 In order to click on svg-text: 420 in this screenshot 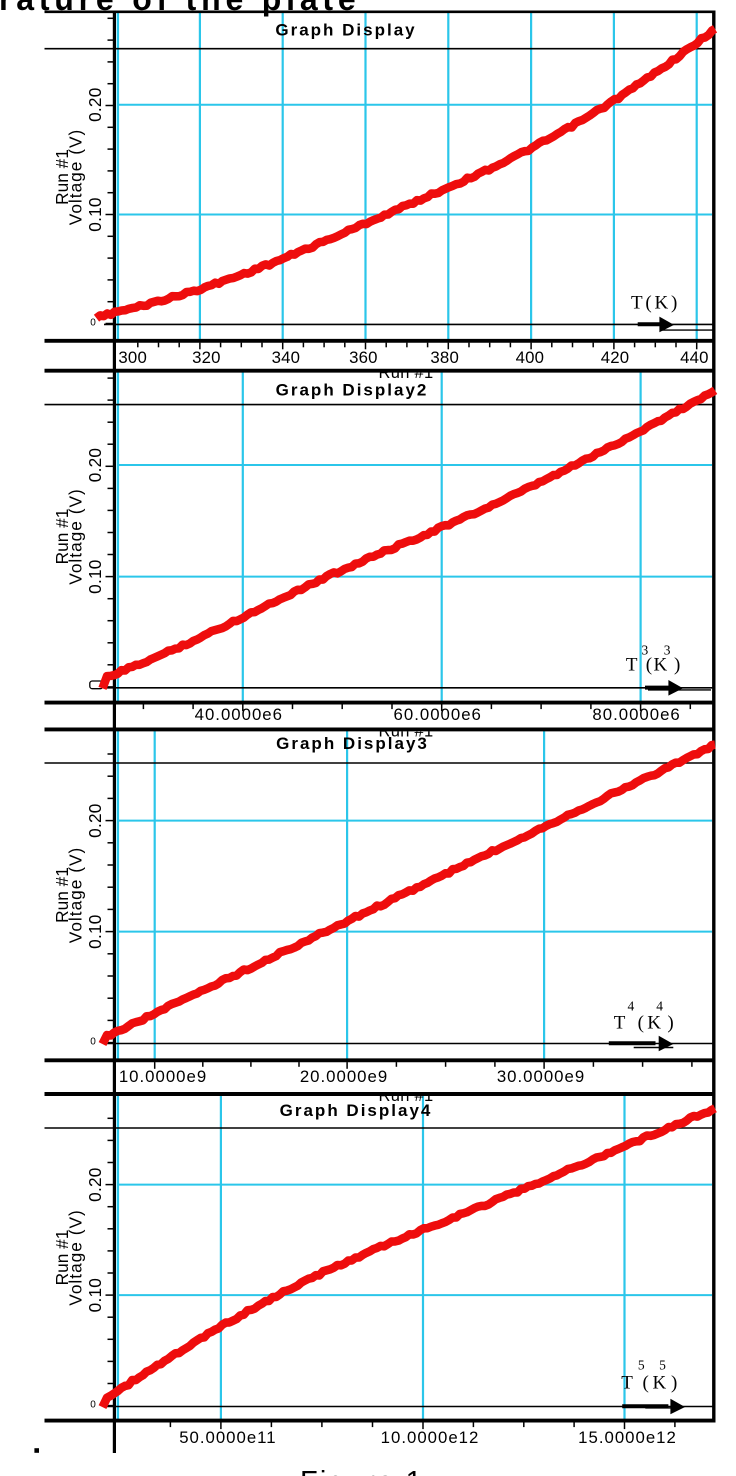, I will do `click(615, 357)`.